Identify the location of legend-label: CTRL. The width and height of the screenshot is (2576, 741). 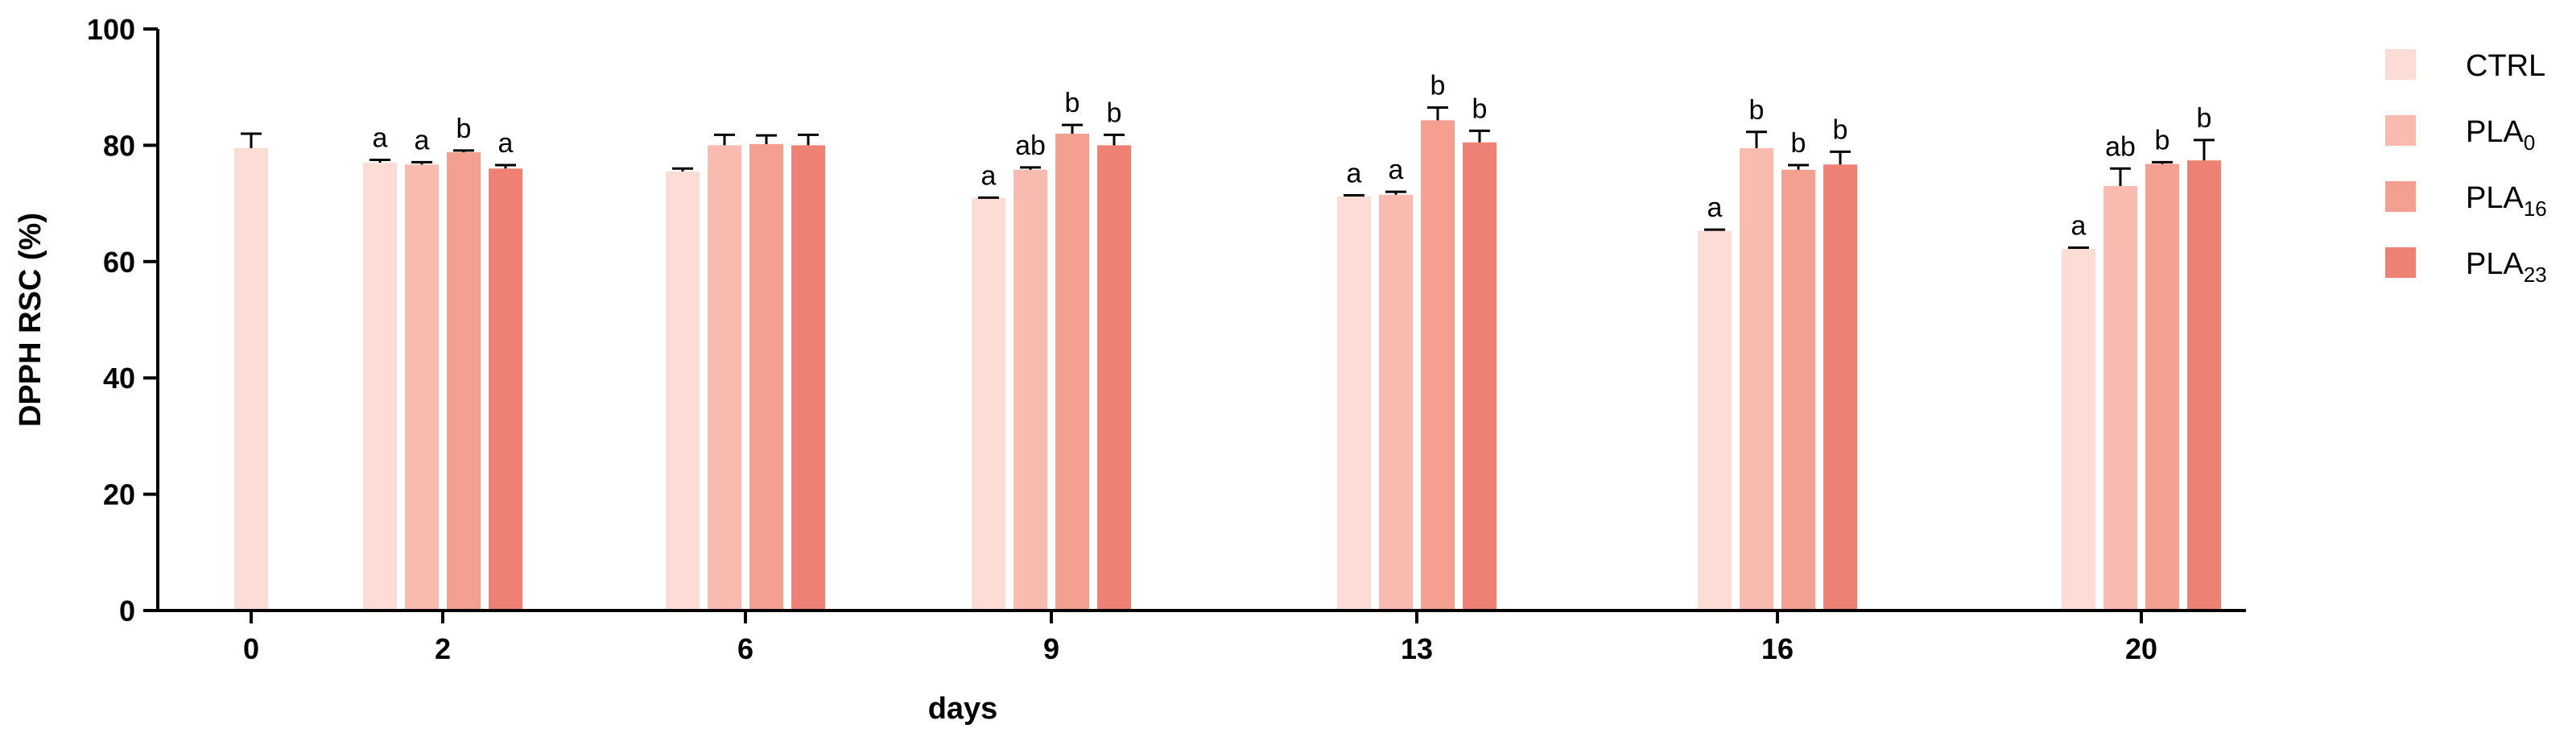
(2505, 66).